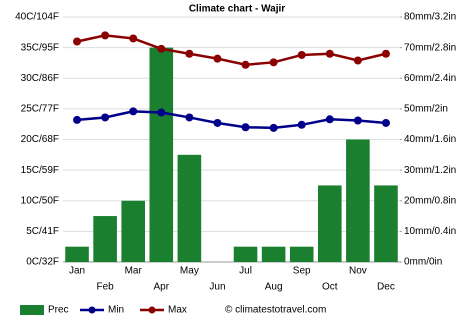 The width and height of the screenshot is (474, 331). What do you see at coordinates (40, 78) in the screenshot?
I see `y-tick-label: 30C/86F` at bounding box center [40, 78].